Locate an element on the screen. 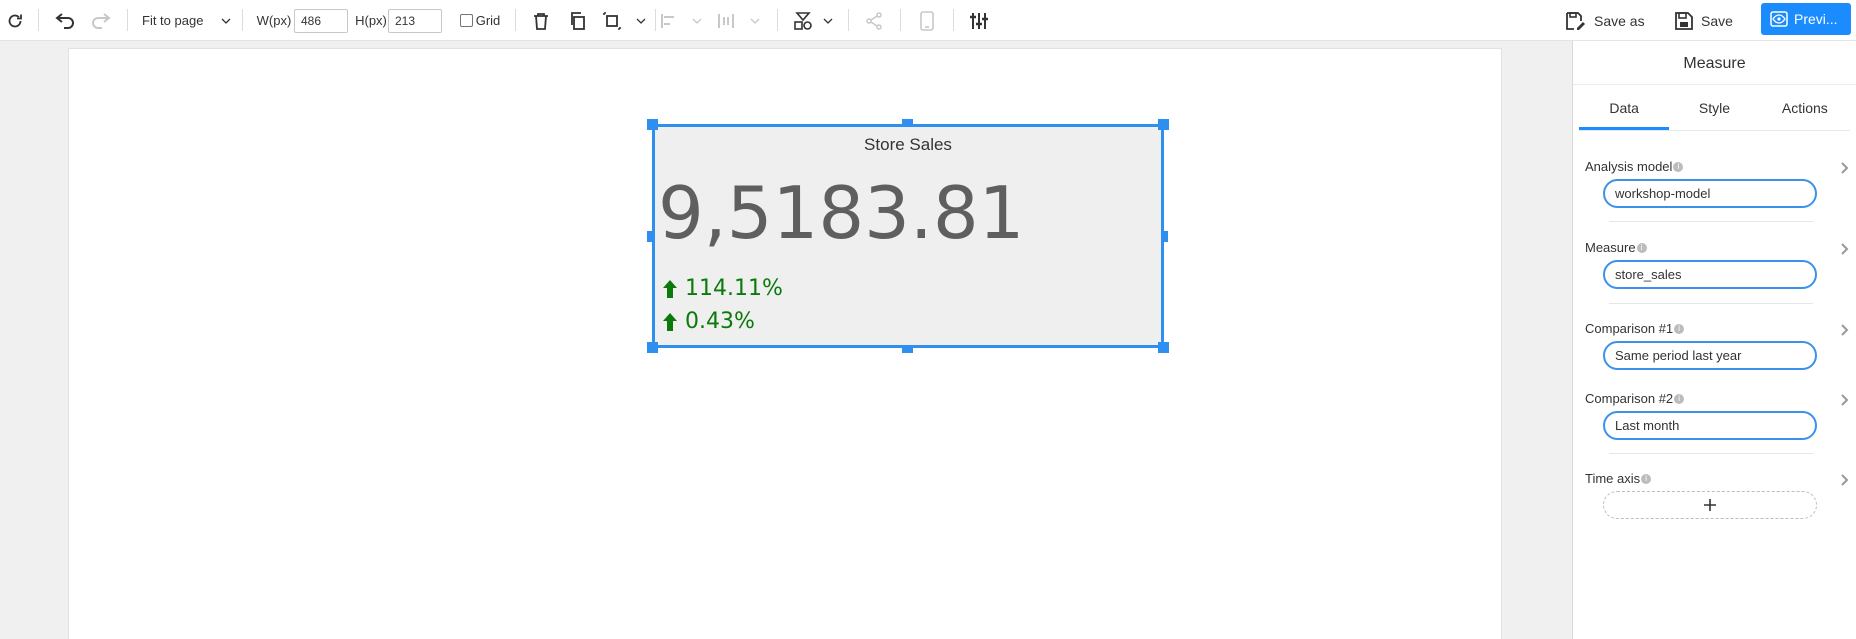 This screenshot has height=639, width=1856. save-as-button: Save as is located at coordinates (1607, 20).